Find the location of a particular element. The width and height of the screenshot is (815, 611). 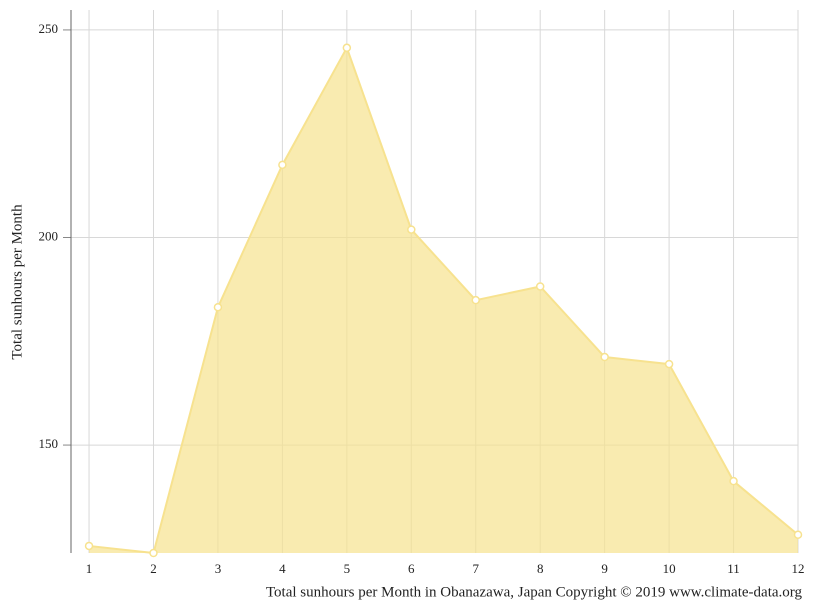

x-tick-label: 12 is located at coordinates (798, 568).